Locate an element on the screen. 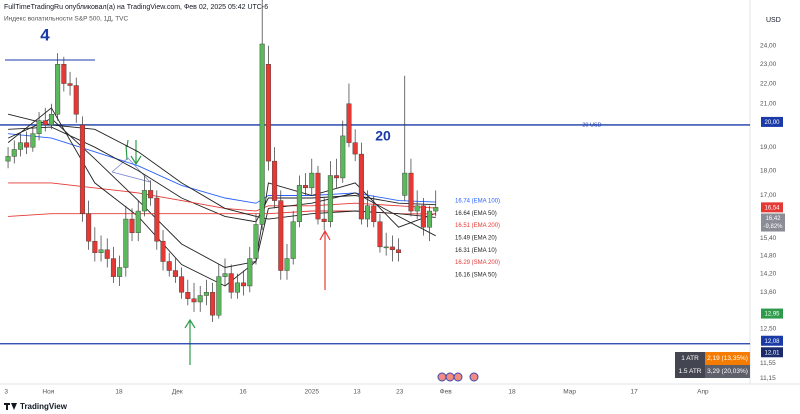 The width and height of the screenshot is (800, 414). atr-name-cell is located at coordinates (690, 358).